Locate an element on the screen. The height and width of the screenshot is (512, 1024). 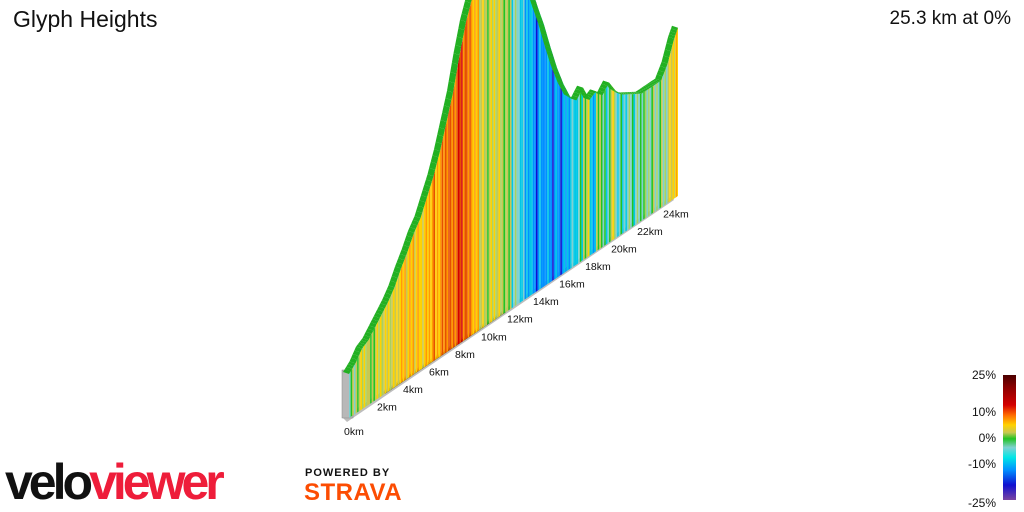
chart-title: Glyph Heights is located at coordinates (85, 19).